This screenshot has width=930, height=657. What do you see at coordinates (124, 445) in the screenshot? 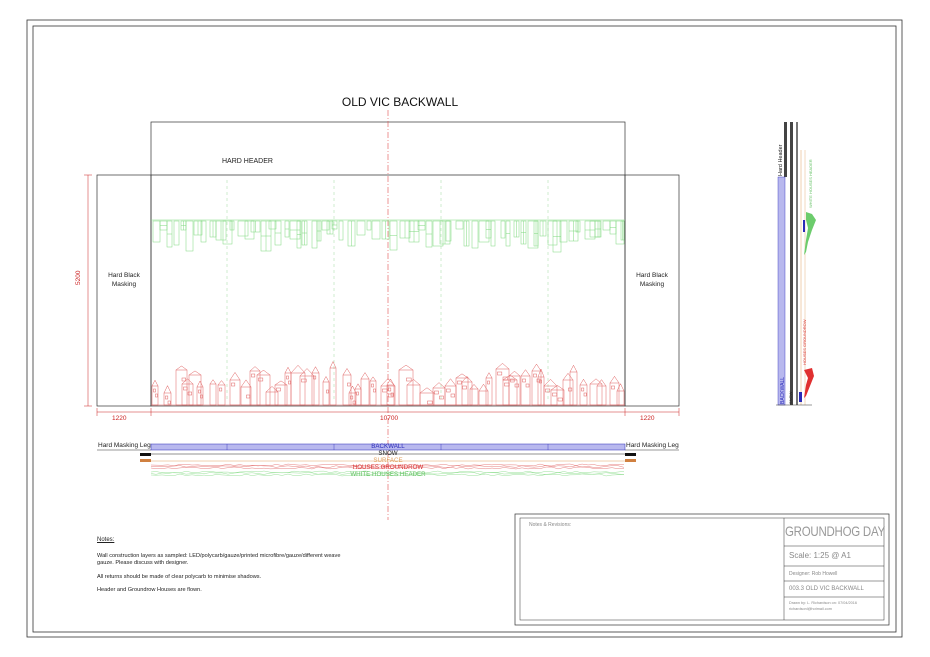
I see `left-leg-label: Hard Masking Leg` at bounding box center [124, 445].